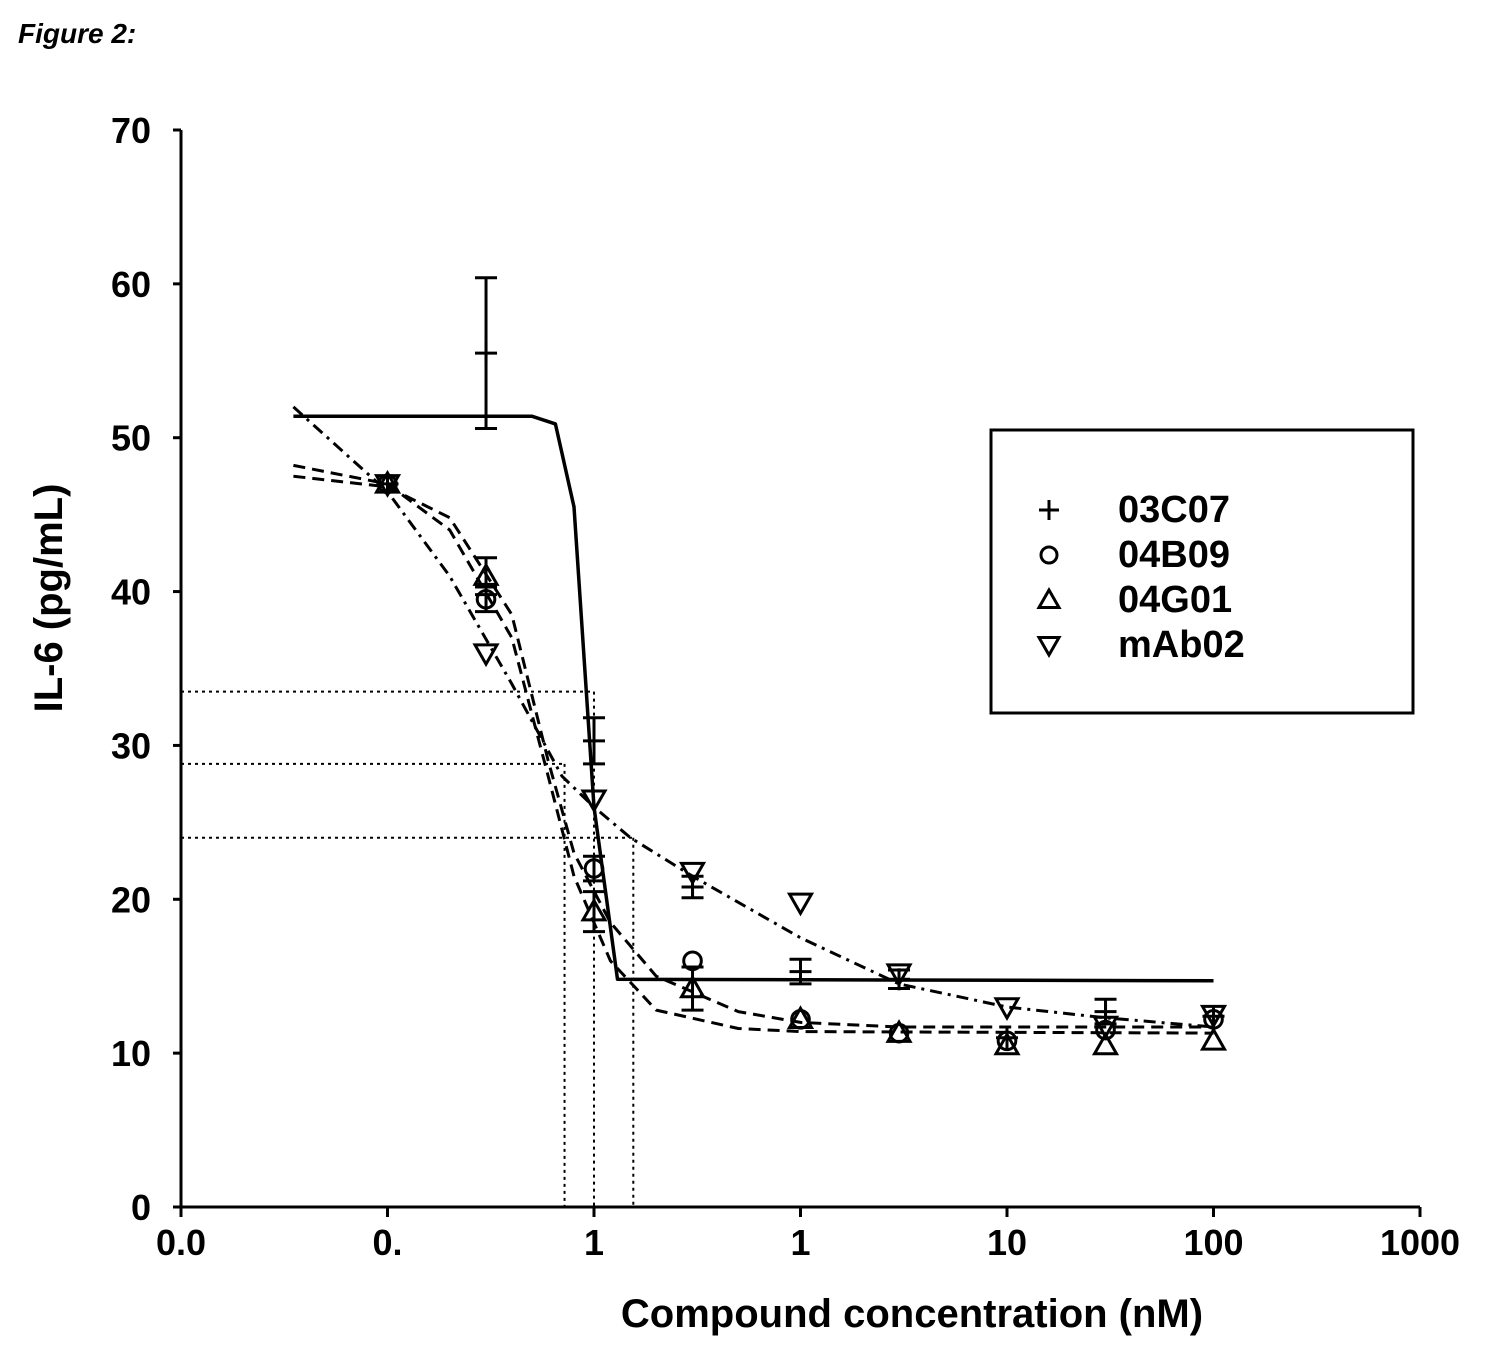  What do you see at coordinates (146, 669) in the screenshot?
I see `y-axis-ticks: 0 10 20 30 40 50 60 70` at bounding box center [146, 669].